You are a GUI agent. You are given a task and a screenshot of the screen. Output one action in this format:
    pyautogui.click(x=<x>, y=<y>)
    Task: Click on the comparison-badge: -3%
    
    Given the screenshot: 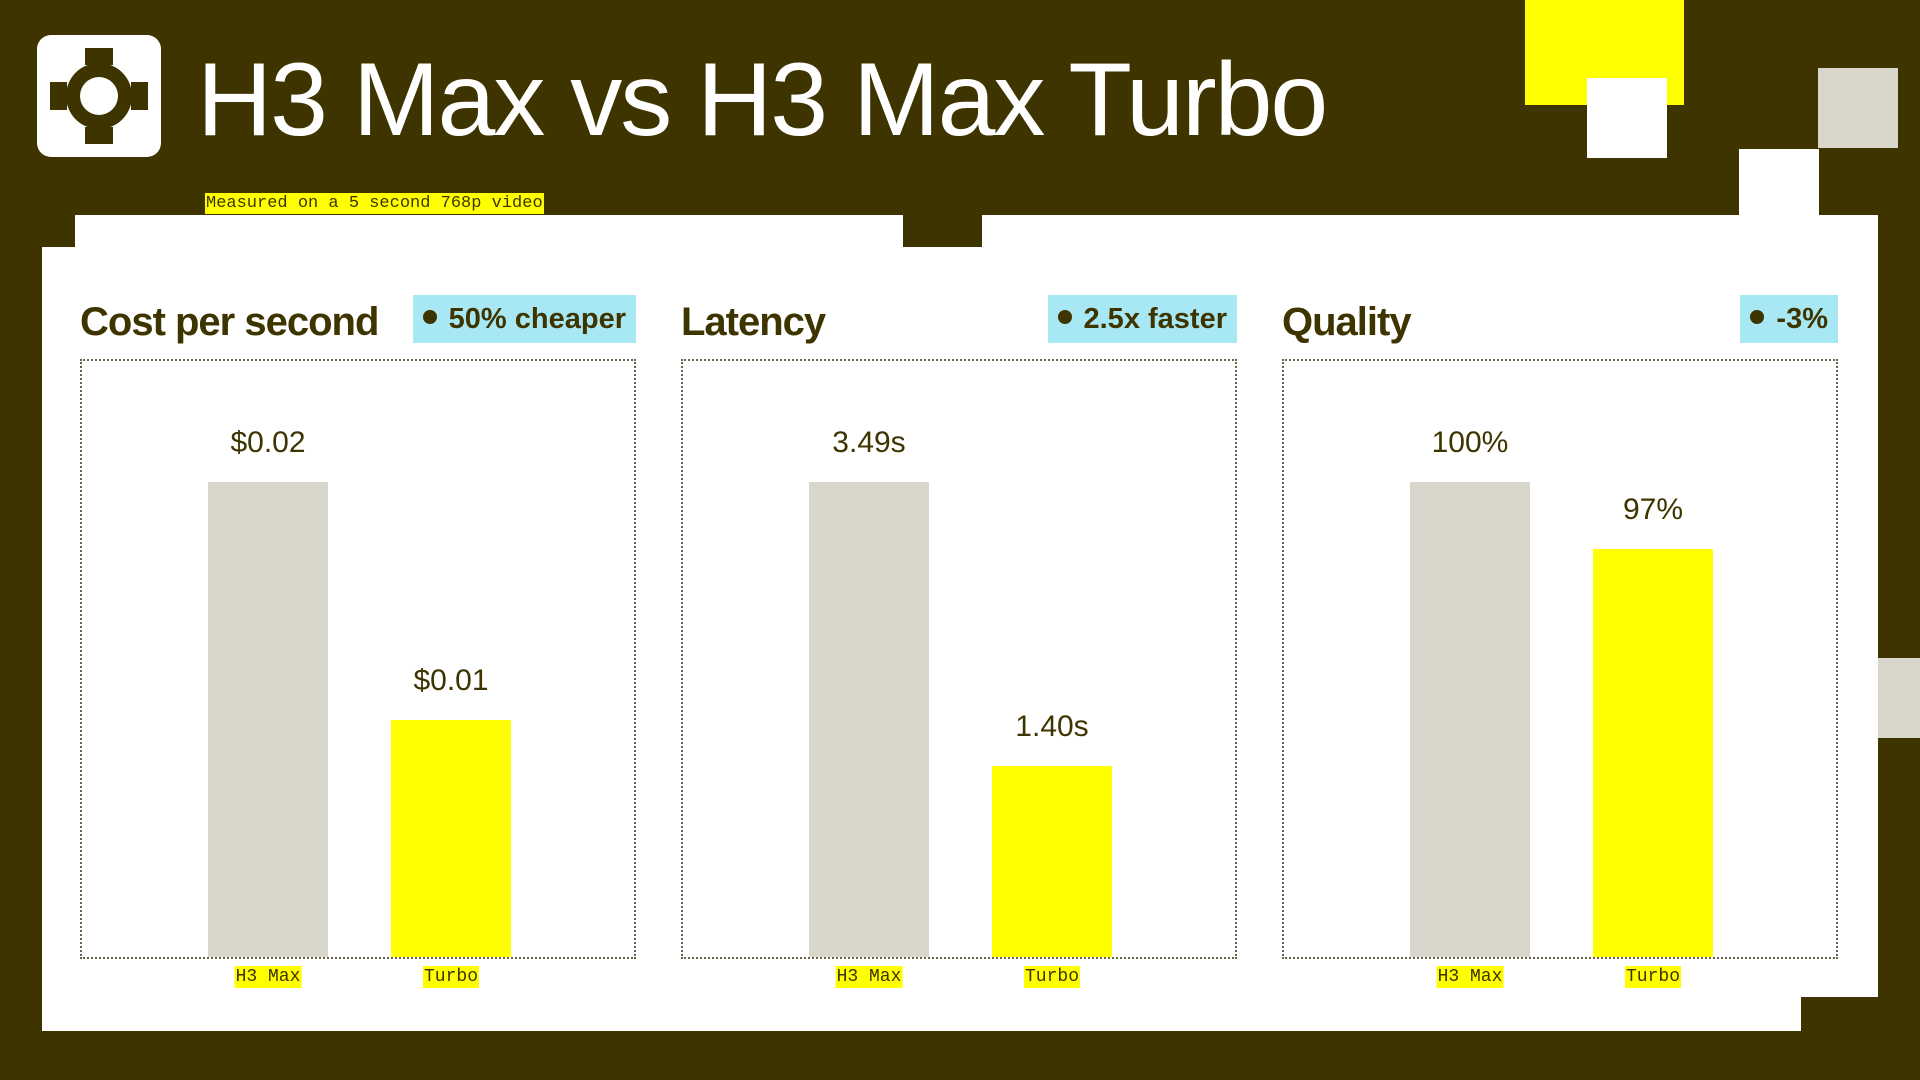 What is the action you would take?
    pyautogui.click(x=1789, y=319)
    